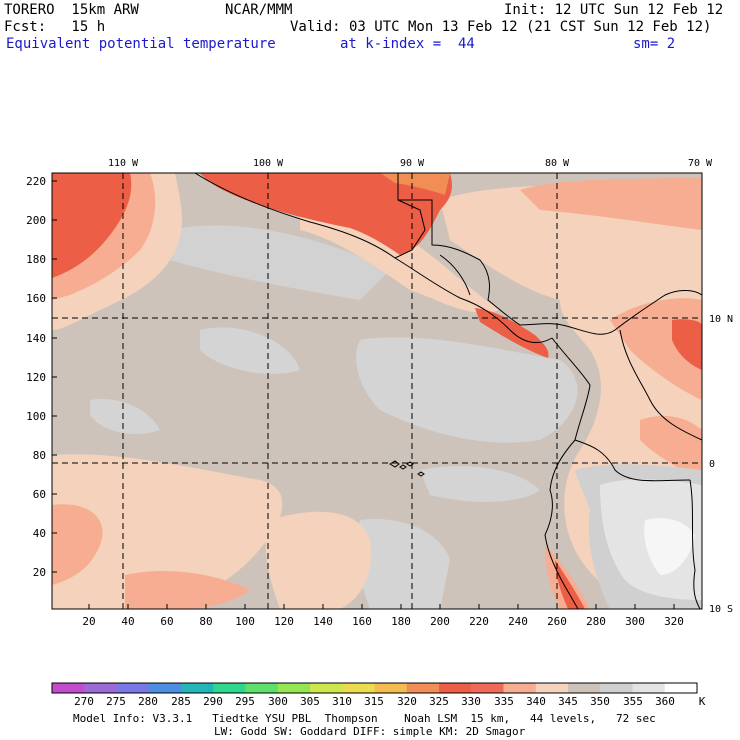 The height and width of the screenshot is (740, 740). What do you see at coordinates (123, 163) in the screenshot?
I see `lon-label: 110 W` at bounding box center [123, 163].